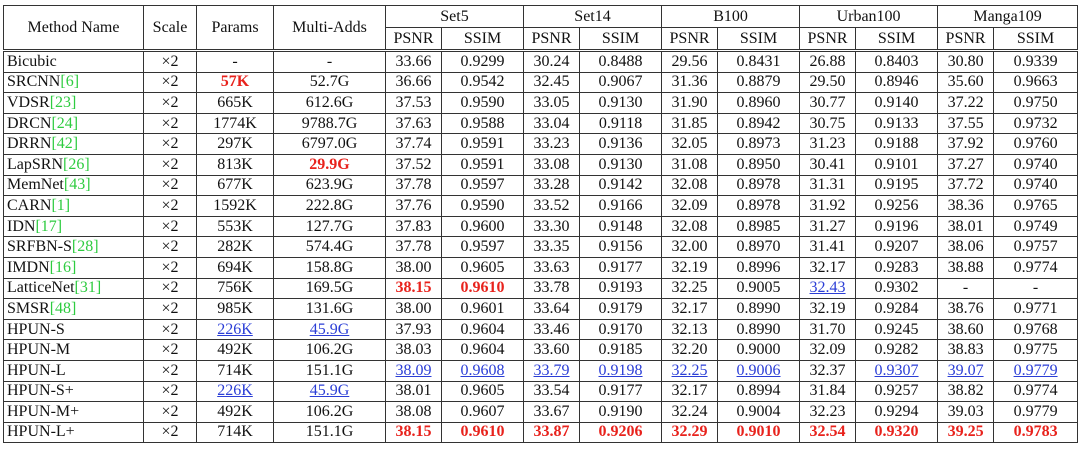  Describe the element at coordinates (758, 308) in the screenshot. I see `cell-text: 0.8990` at that location.